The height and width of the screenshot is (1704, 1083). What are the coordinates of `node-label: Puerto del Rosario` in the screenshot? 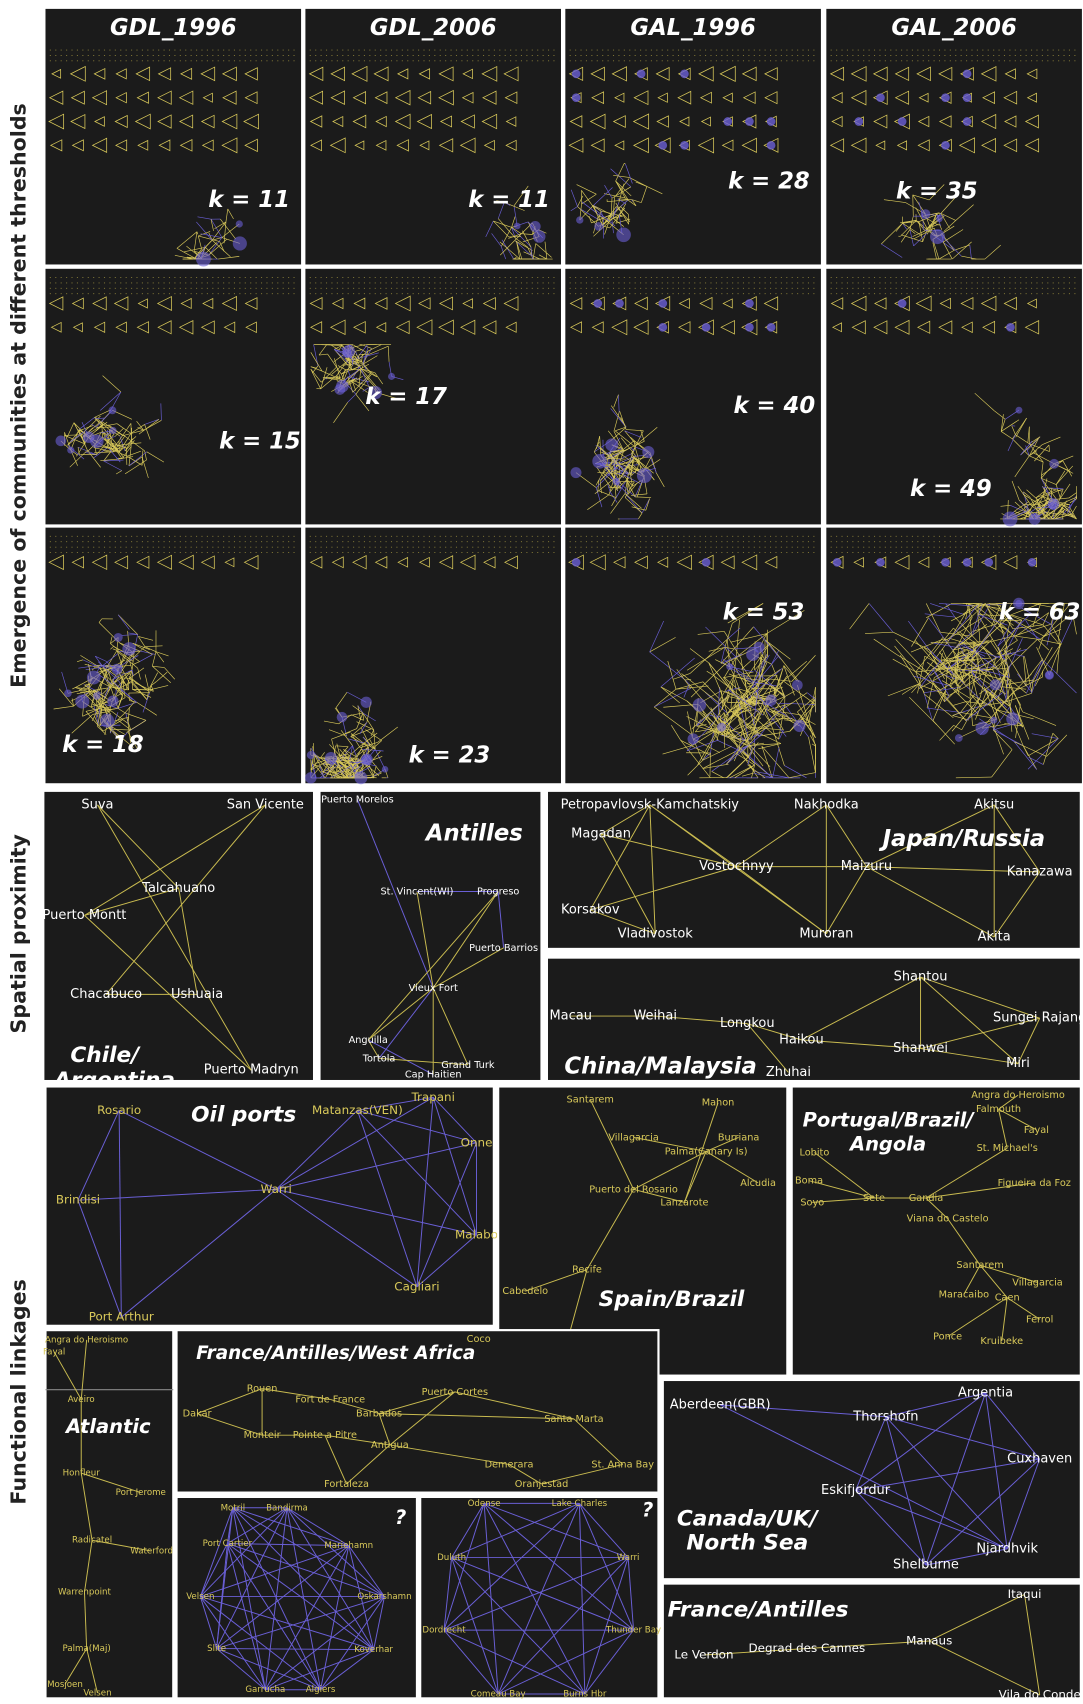 It's located at (633, 1189).